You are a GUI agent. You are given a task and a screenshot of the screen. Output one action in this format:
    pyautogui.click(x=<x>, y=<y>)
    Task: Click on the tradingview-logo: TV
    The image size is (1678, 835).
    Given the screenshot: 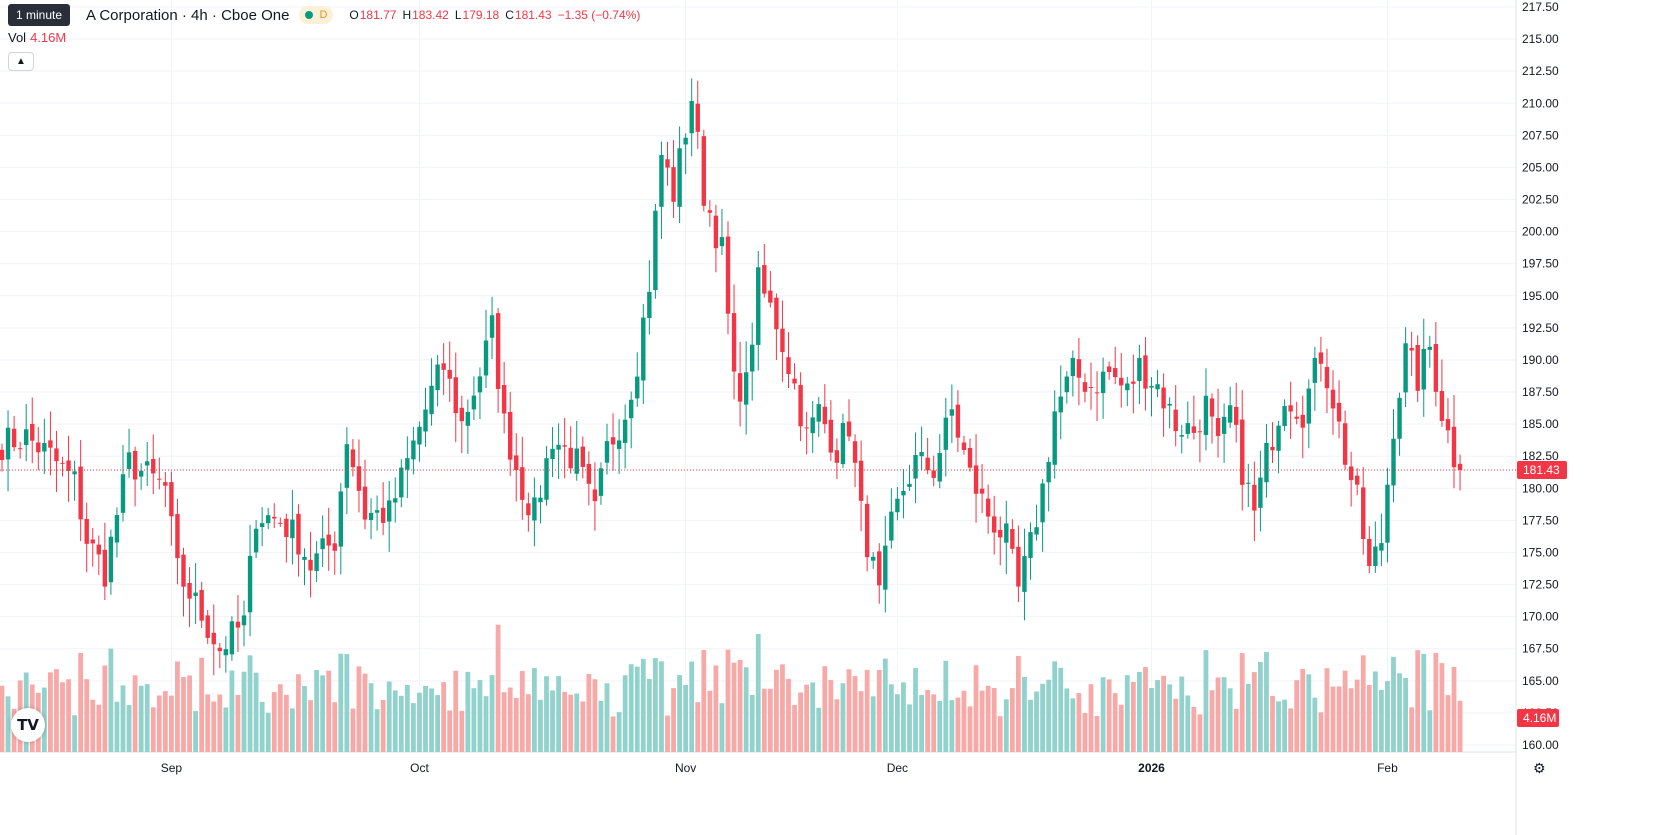 What is the action you would take?
    pyautogui.click(x=28, y=725)
    